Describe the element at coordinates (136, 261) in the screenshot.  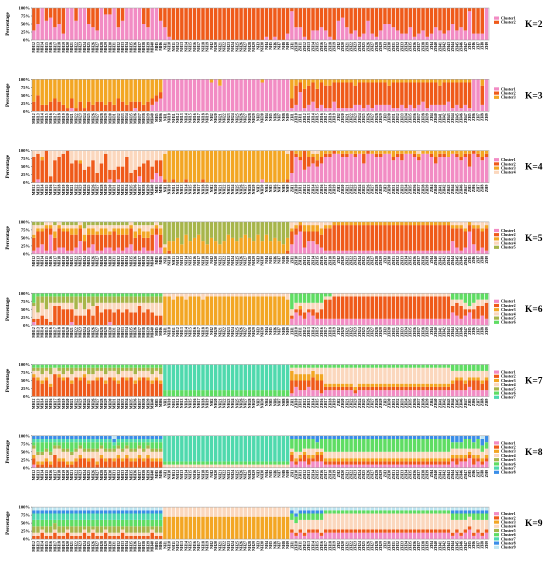
I see `x-tick-label: MH36` at that location.